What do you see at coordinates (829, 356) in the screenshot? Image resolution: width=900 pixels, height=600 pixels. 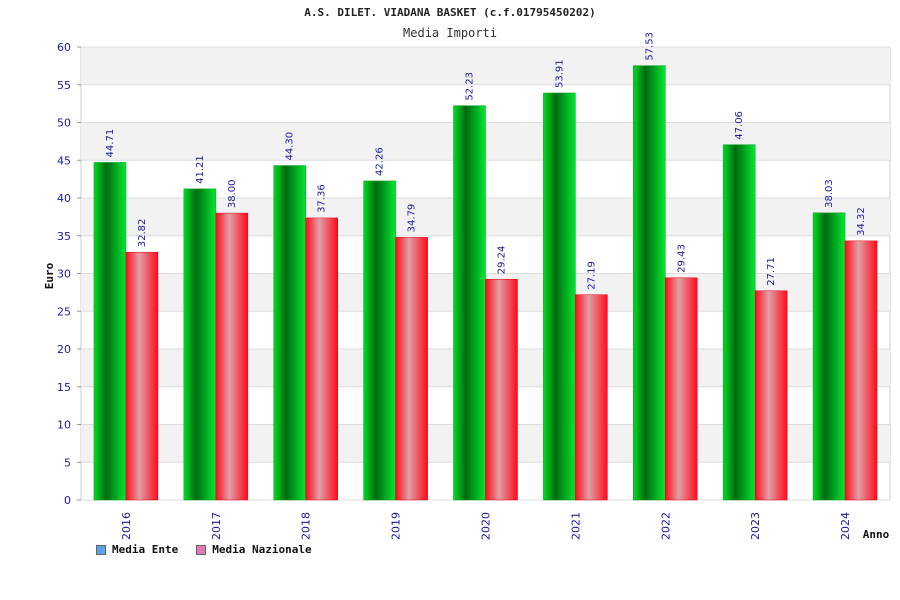 I see `bar-media-ente-2024` at bounding box center [829, 356].